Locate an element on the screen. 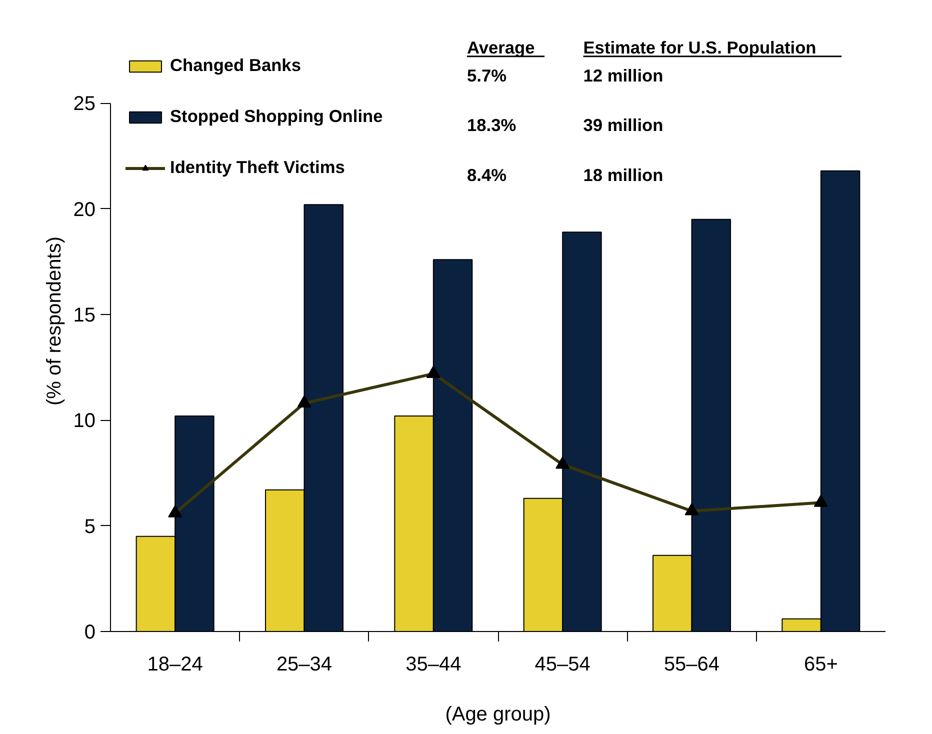 The width and height of the screenshot is (932, 734). x-tick-label: 18–24 is located at coordinates (175, 665).